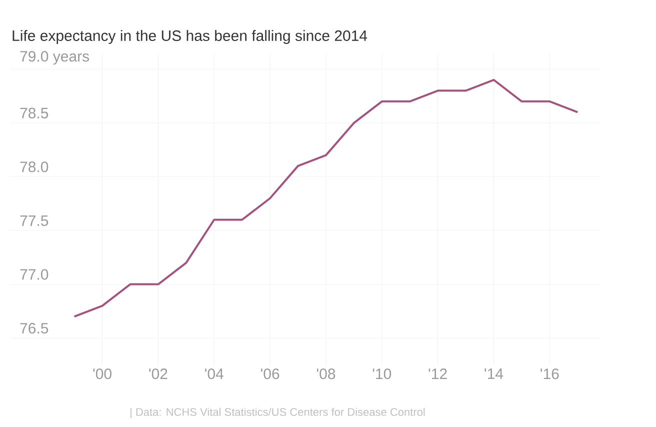 Image resolution: width=656 pixels, height=427 pixels. I want to click on x-tick-label: '10, so click(382, 374).